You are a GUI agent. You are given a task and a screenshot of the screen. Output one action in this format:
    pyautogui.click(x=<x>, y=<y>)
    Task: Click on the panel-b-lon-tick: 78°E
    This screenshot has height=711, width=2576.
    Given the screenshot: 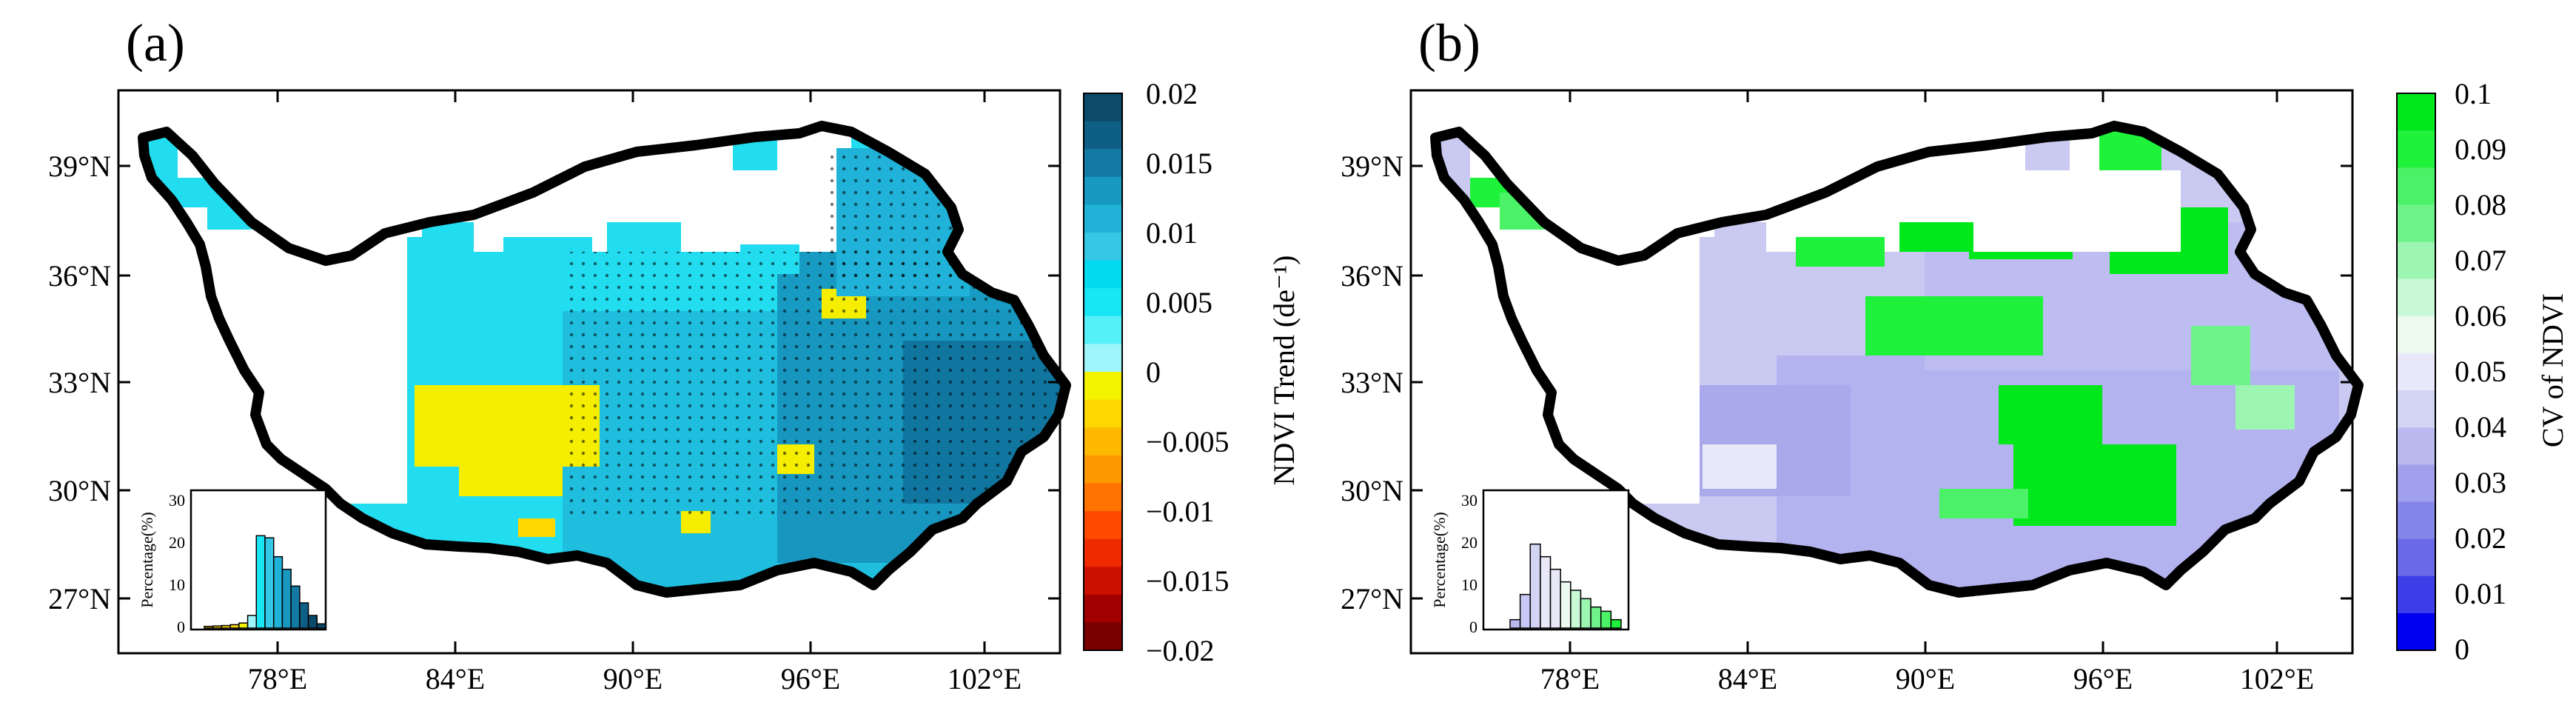 What is the action you would take?
    pyautogui.click(x=1570, y=678)
    